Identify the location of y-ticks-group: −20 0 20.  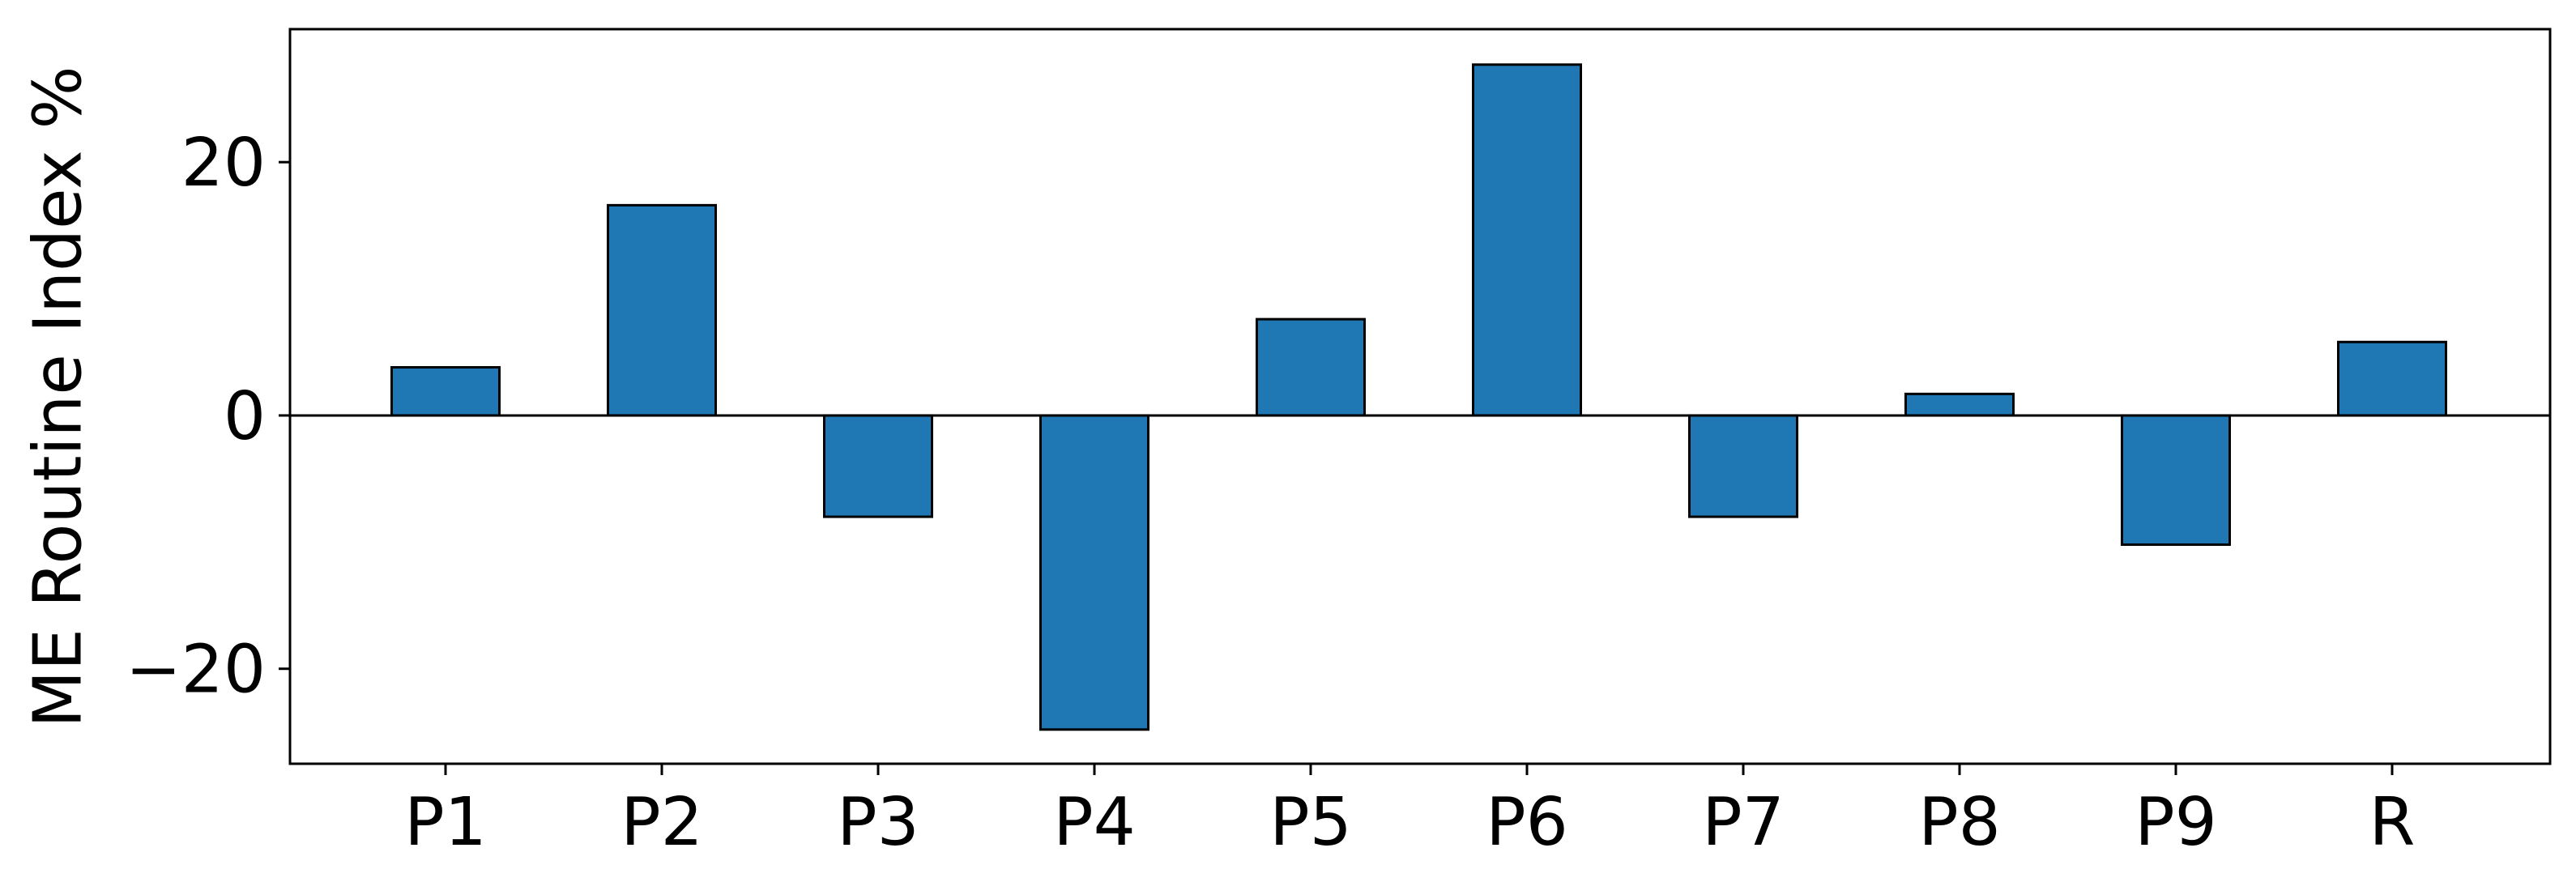
(208, 417).